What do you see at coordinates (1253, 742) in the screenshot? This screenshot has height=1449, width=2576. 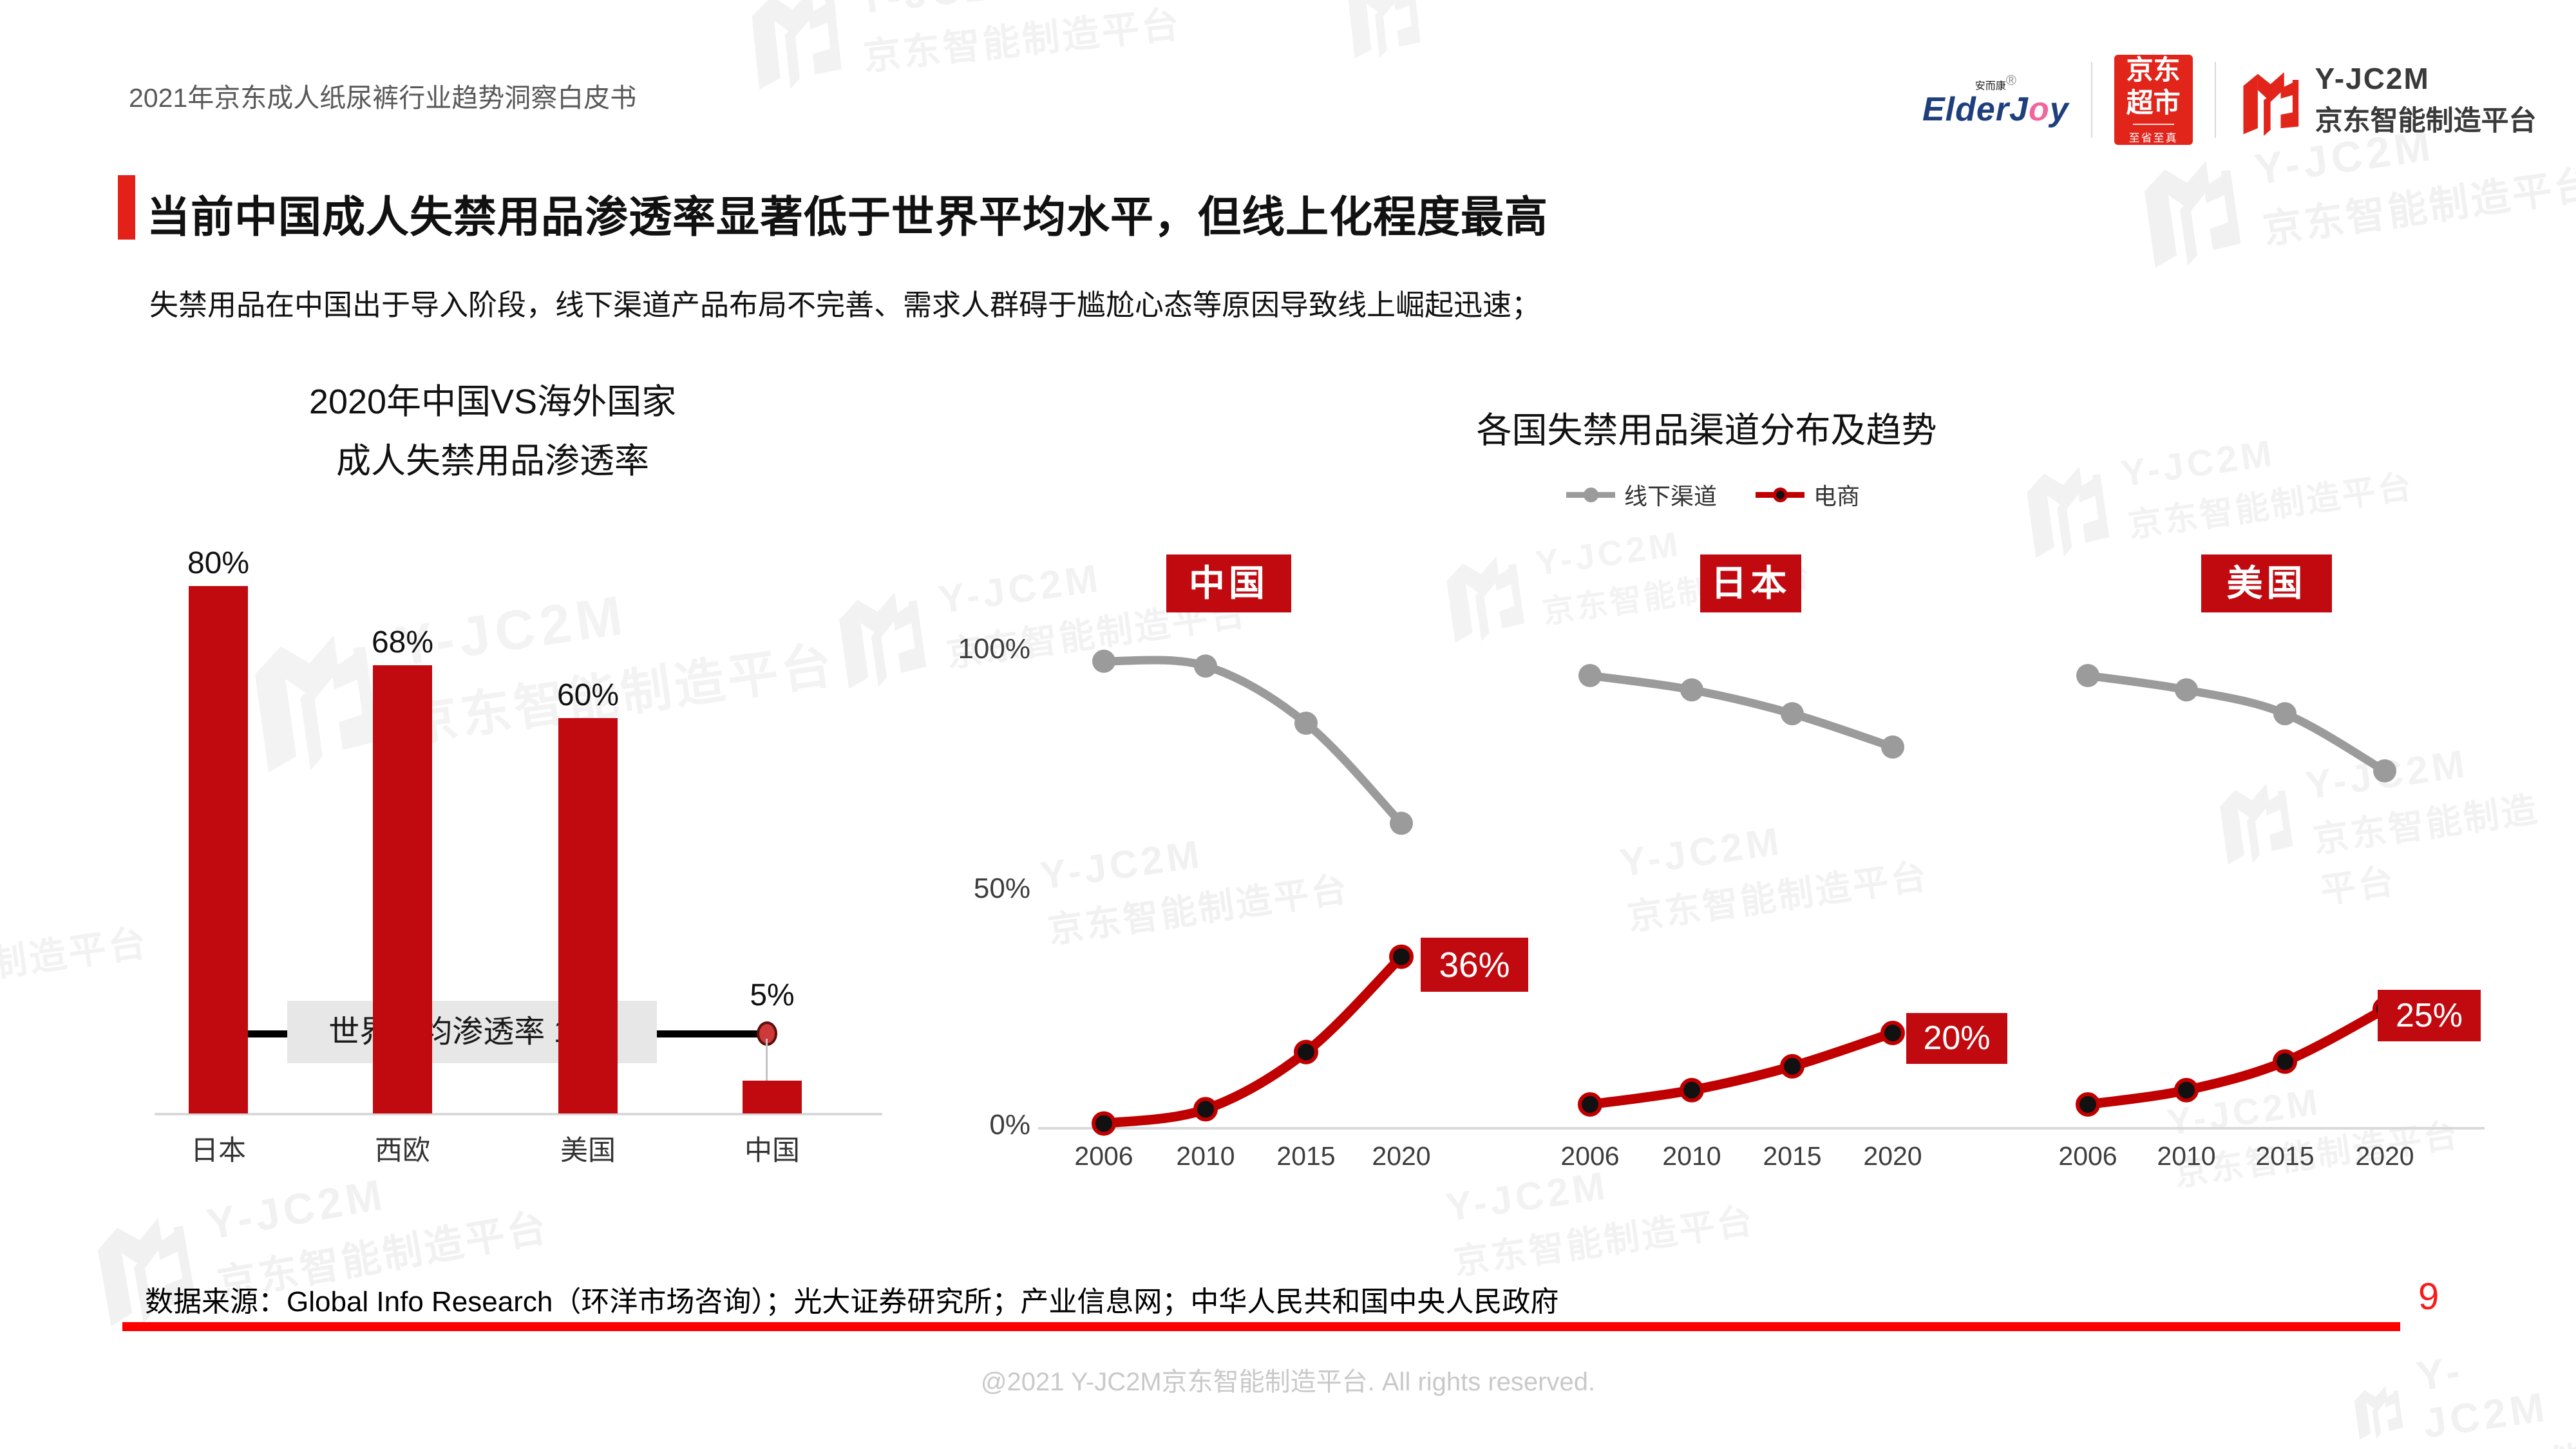 I see `offline-line-中国` at bounding box center [1253, 742].